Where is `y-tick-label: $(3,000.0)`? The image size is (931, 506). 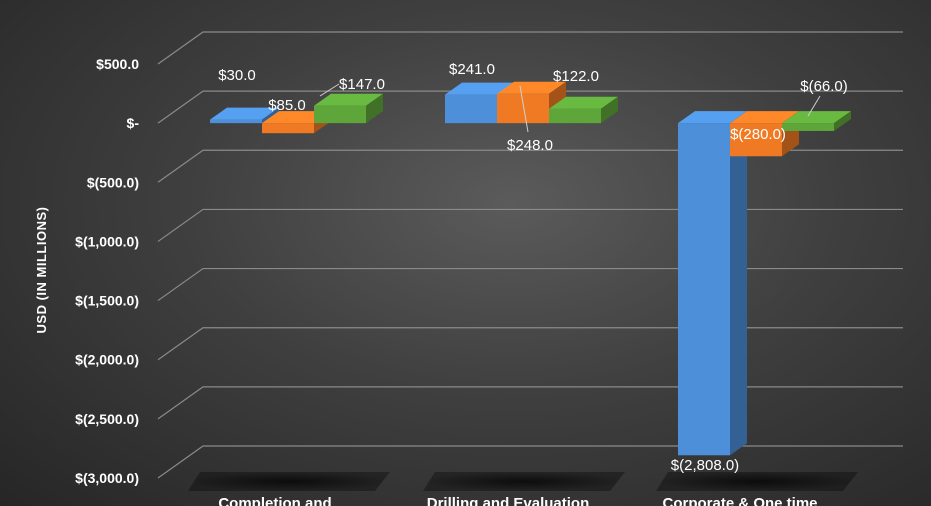 y-tick-label: $(3,000.0) is located at coordinates (107, 478).